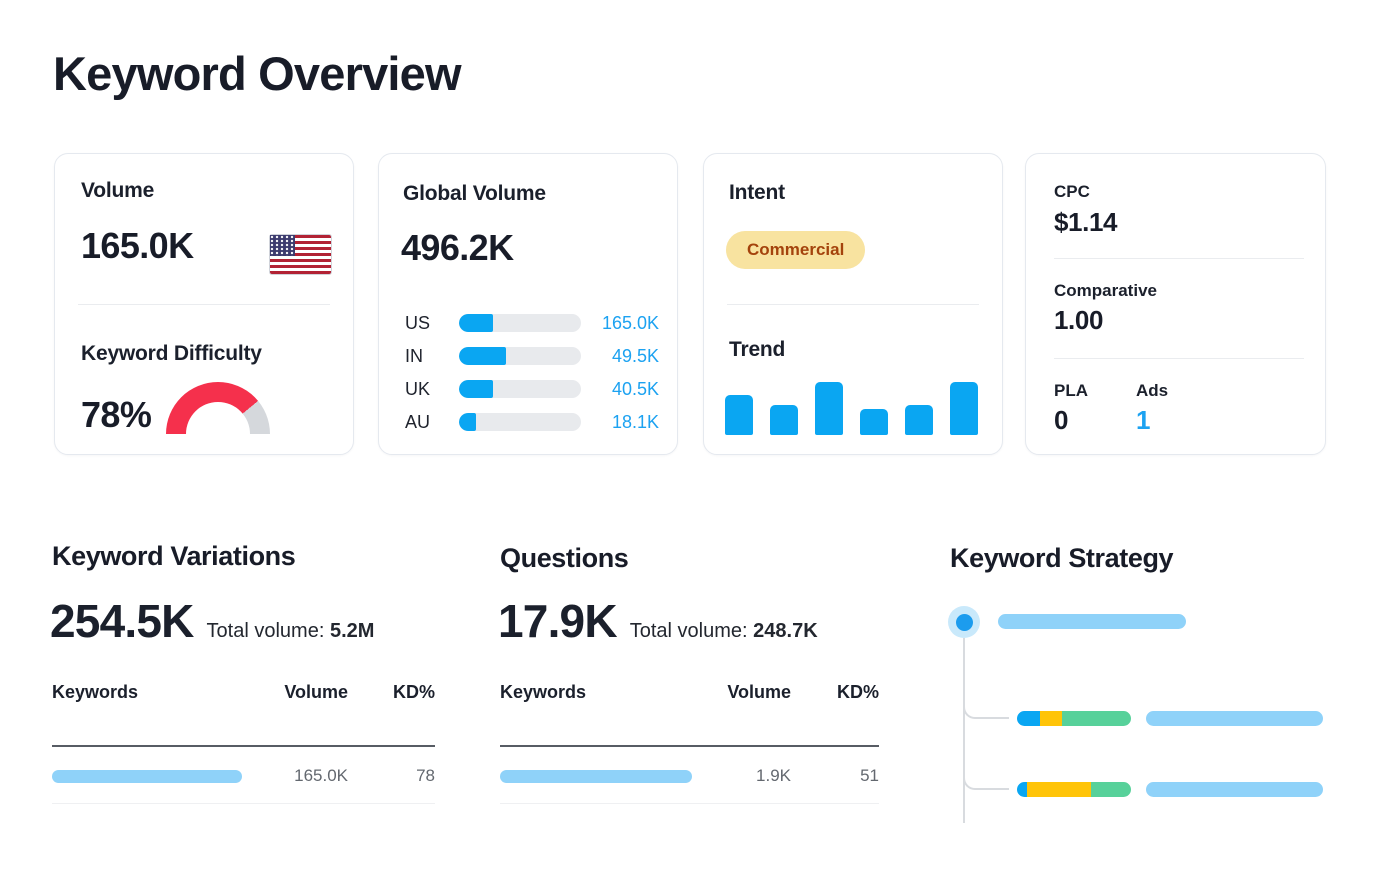 This screenshot has height=876, width=1380. I want to click on root-dot-icon, so click(964, 622).